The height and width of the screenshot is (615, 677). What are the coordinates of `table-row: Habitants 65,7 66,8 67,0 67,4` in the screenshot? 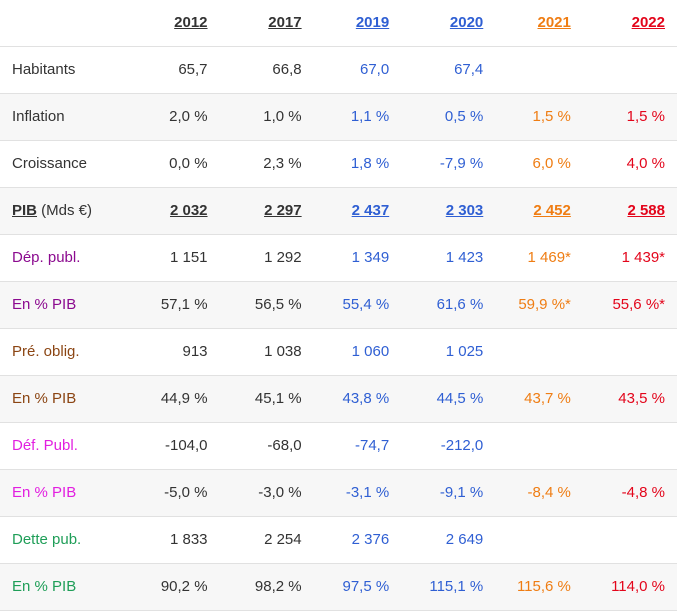 It's located at (338, 69).